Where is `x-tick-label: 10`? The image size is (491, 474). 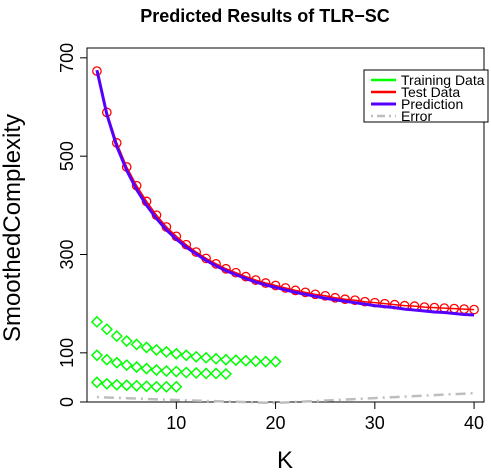 x-tick-label: 10 is located at coordinates (176, 423).